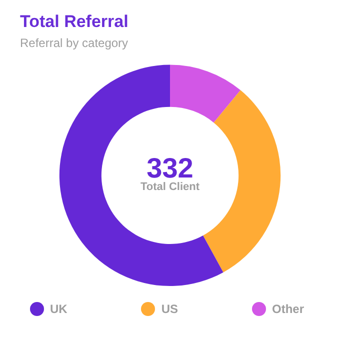  What do you see at coordinates (74, 43) in the screenshot?
I see `chart-subtitle: Referral by category` at bounding box center [74, 43].